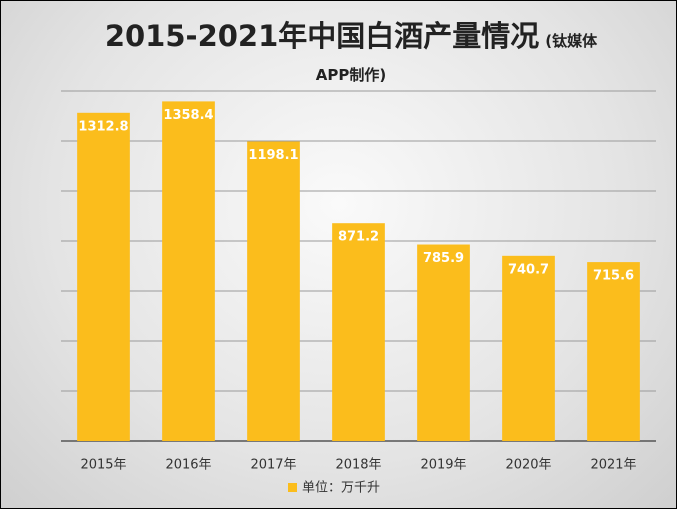  I want to click on x-tick-label: 2020年, so click(528, 465).